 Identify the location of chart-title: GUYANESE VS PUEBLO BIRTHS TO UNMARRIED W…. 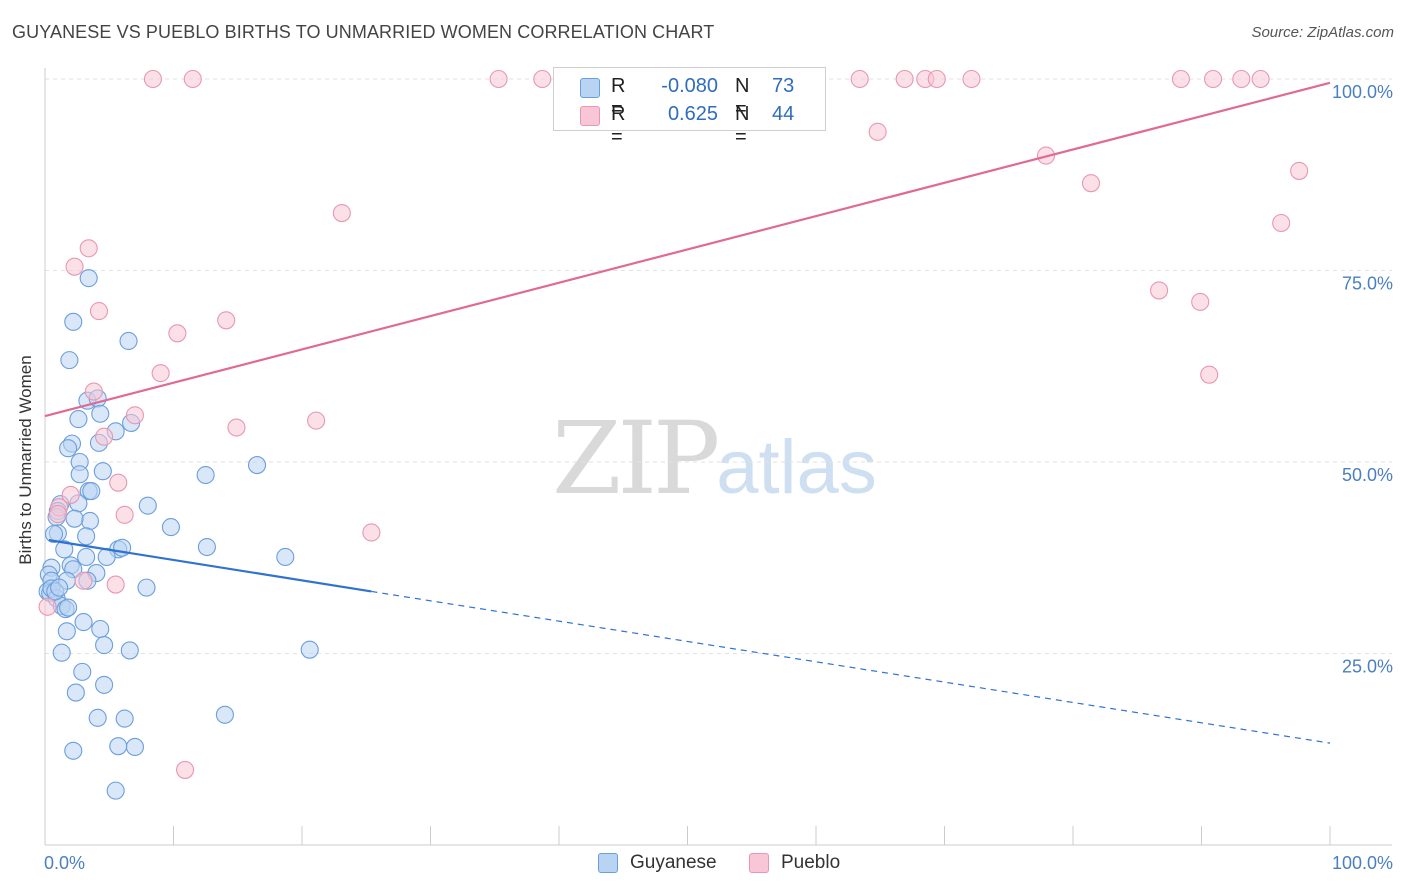
(363, 32).